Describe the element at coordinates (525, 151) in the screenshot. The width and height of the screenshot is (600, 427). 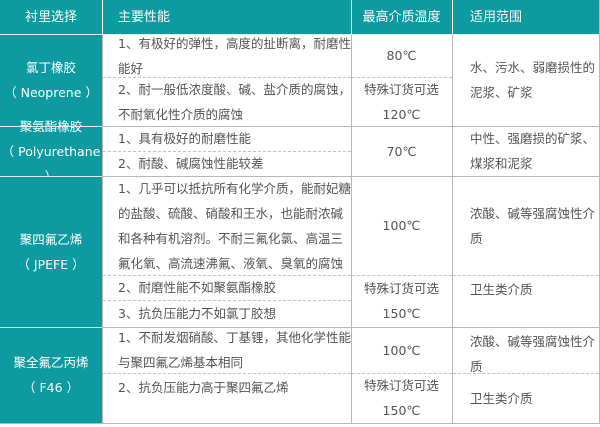
I see `application-scope: 中性、强磨损的矿浆、 煤浆和泥浆` at that location.